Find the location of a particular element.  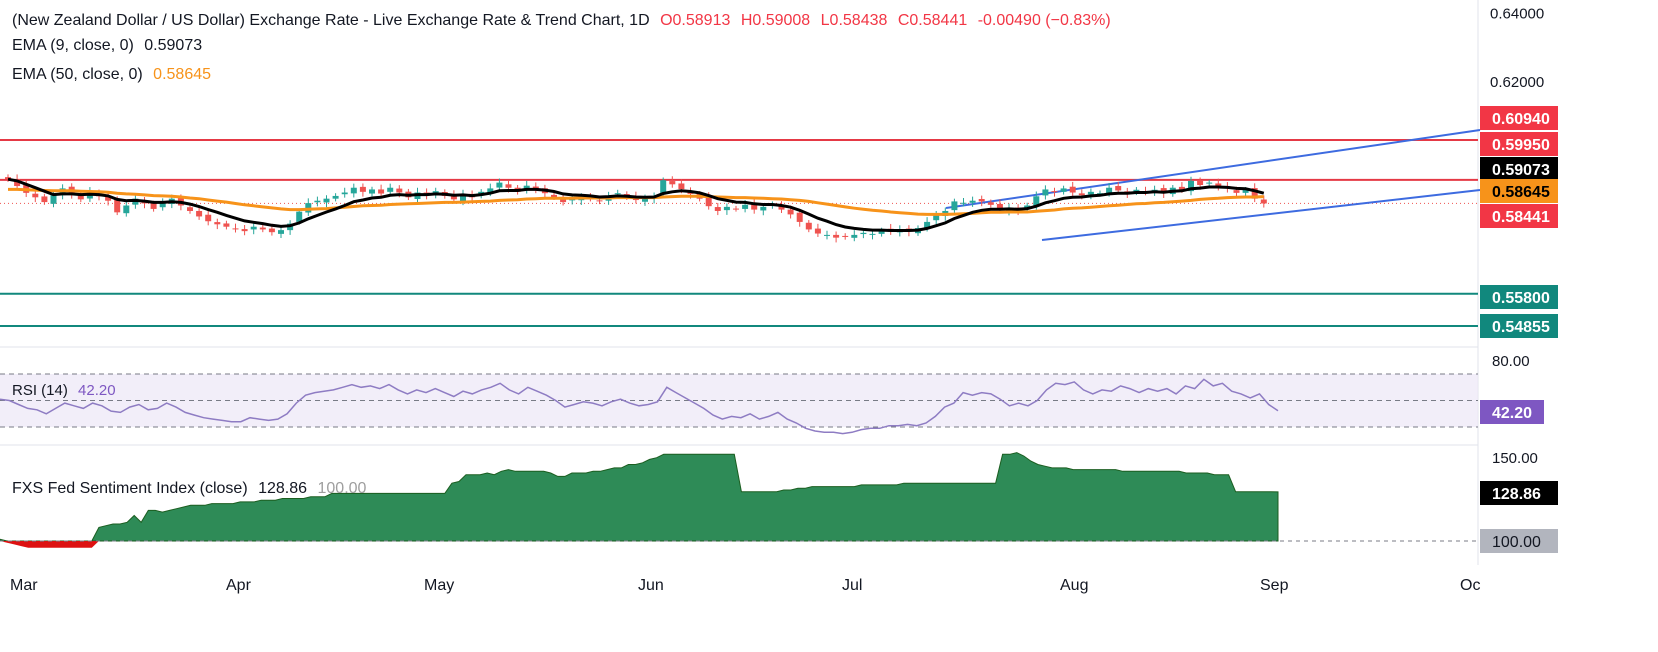

channel-upper-line is located at coordinates (1213, 169).